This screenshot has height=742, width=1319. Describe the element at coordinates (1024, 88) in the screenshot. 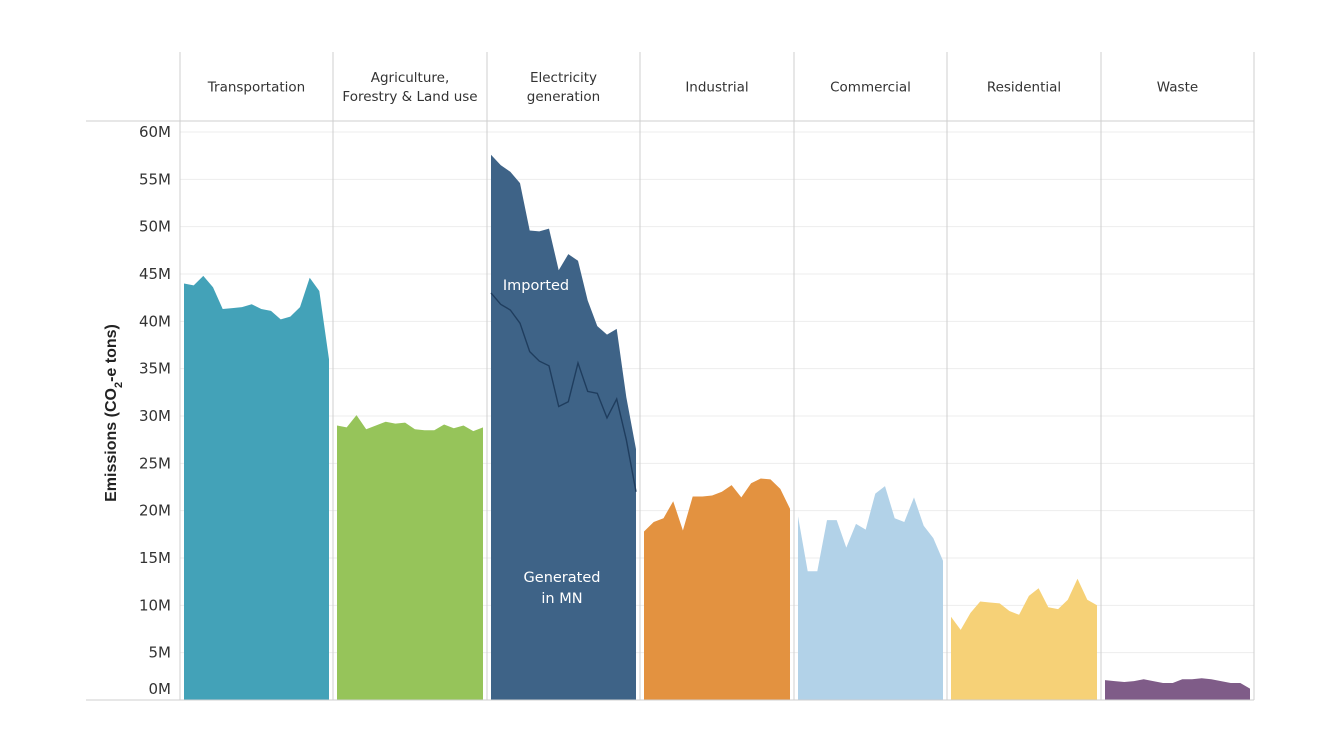

I see `panel-header-residential: Residential` at that location.